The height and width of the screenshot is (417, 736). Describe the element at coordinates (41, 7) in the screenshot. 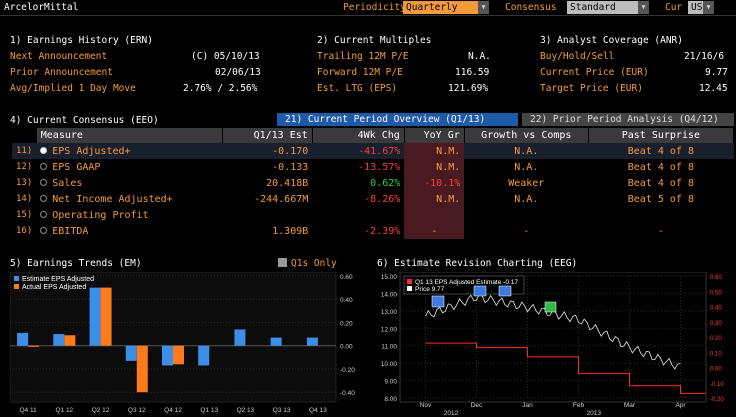

I see `company-name: ArcelorMittal` at that location.